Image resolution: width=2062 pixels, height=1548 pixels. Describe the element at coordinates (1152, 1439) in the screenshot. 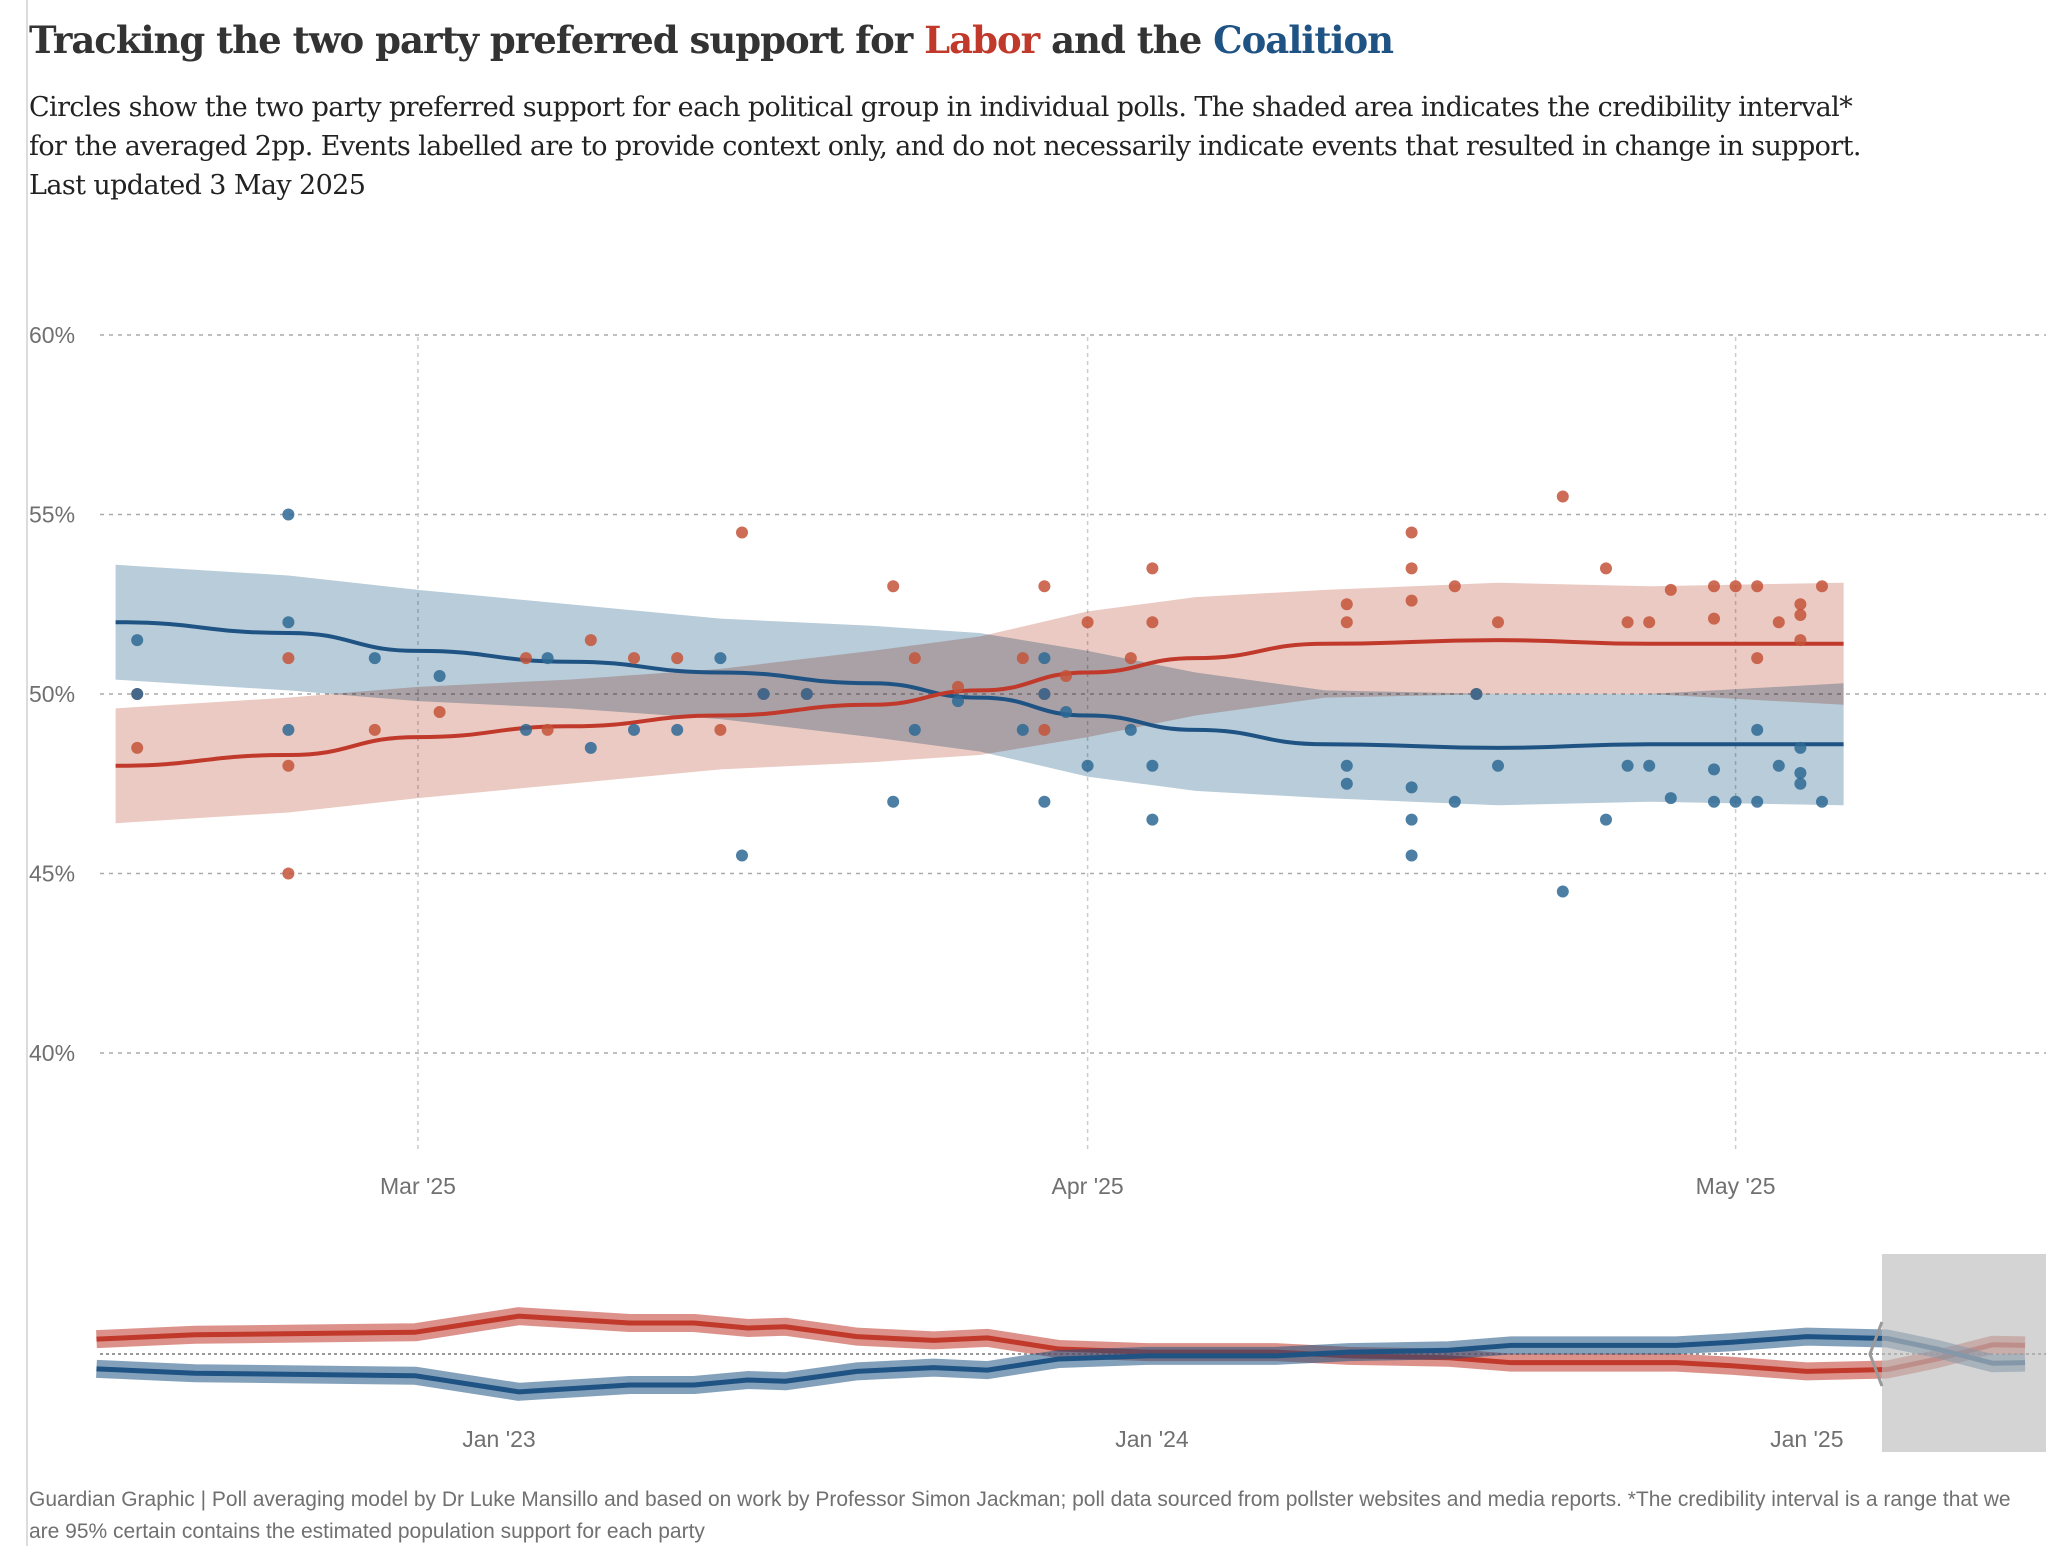

I see `mini-x-tick-label: Jan '24` at that location.